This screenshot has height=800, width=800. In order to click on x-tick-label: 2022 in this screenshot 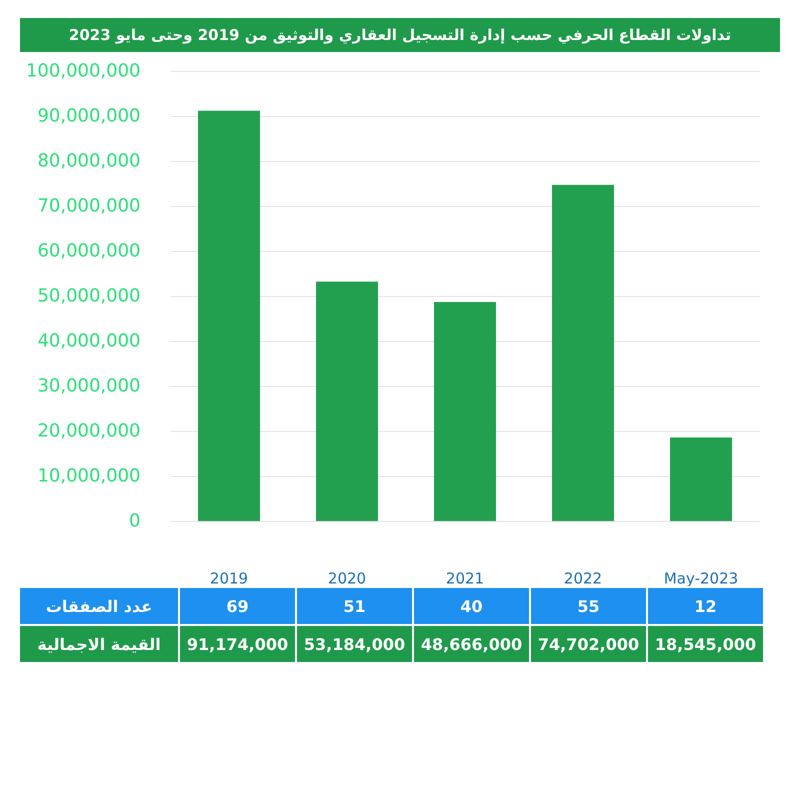, I will do `click(583, 579)`.